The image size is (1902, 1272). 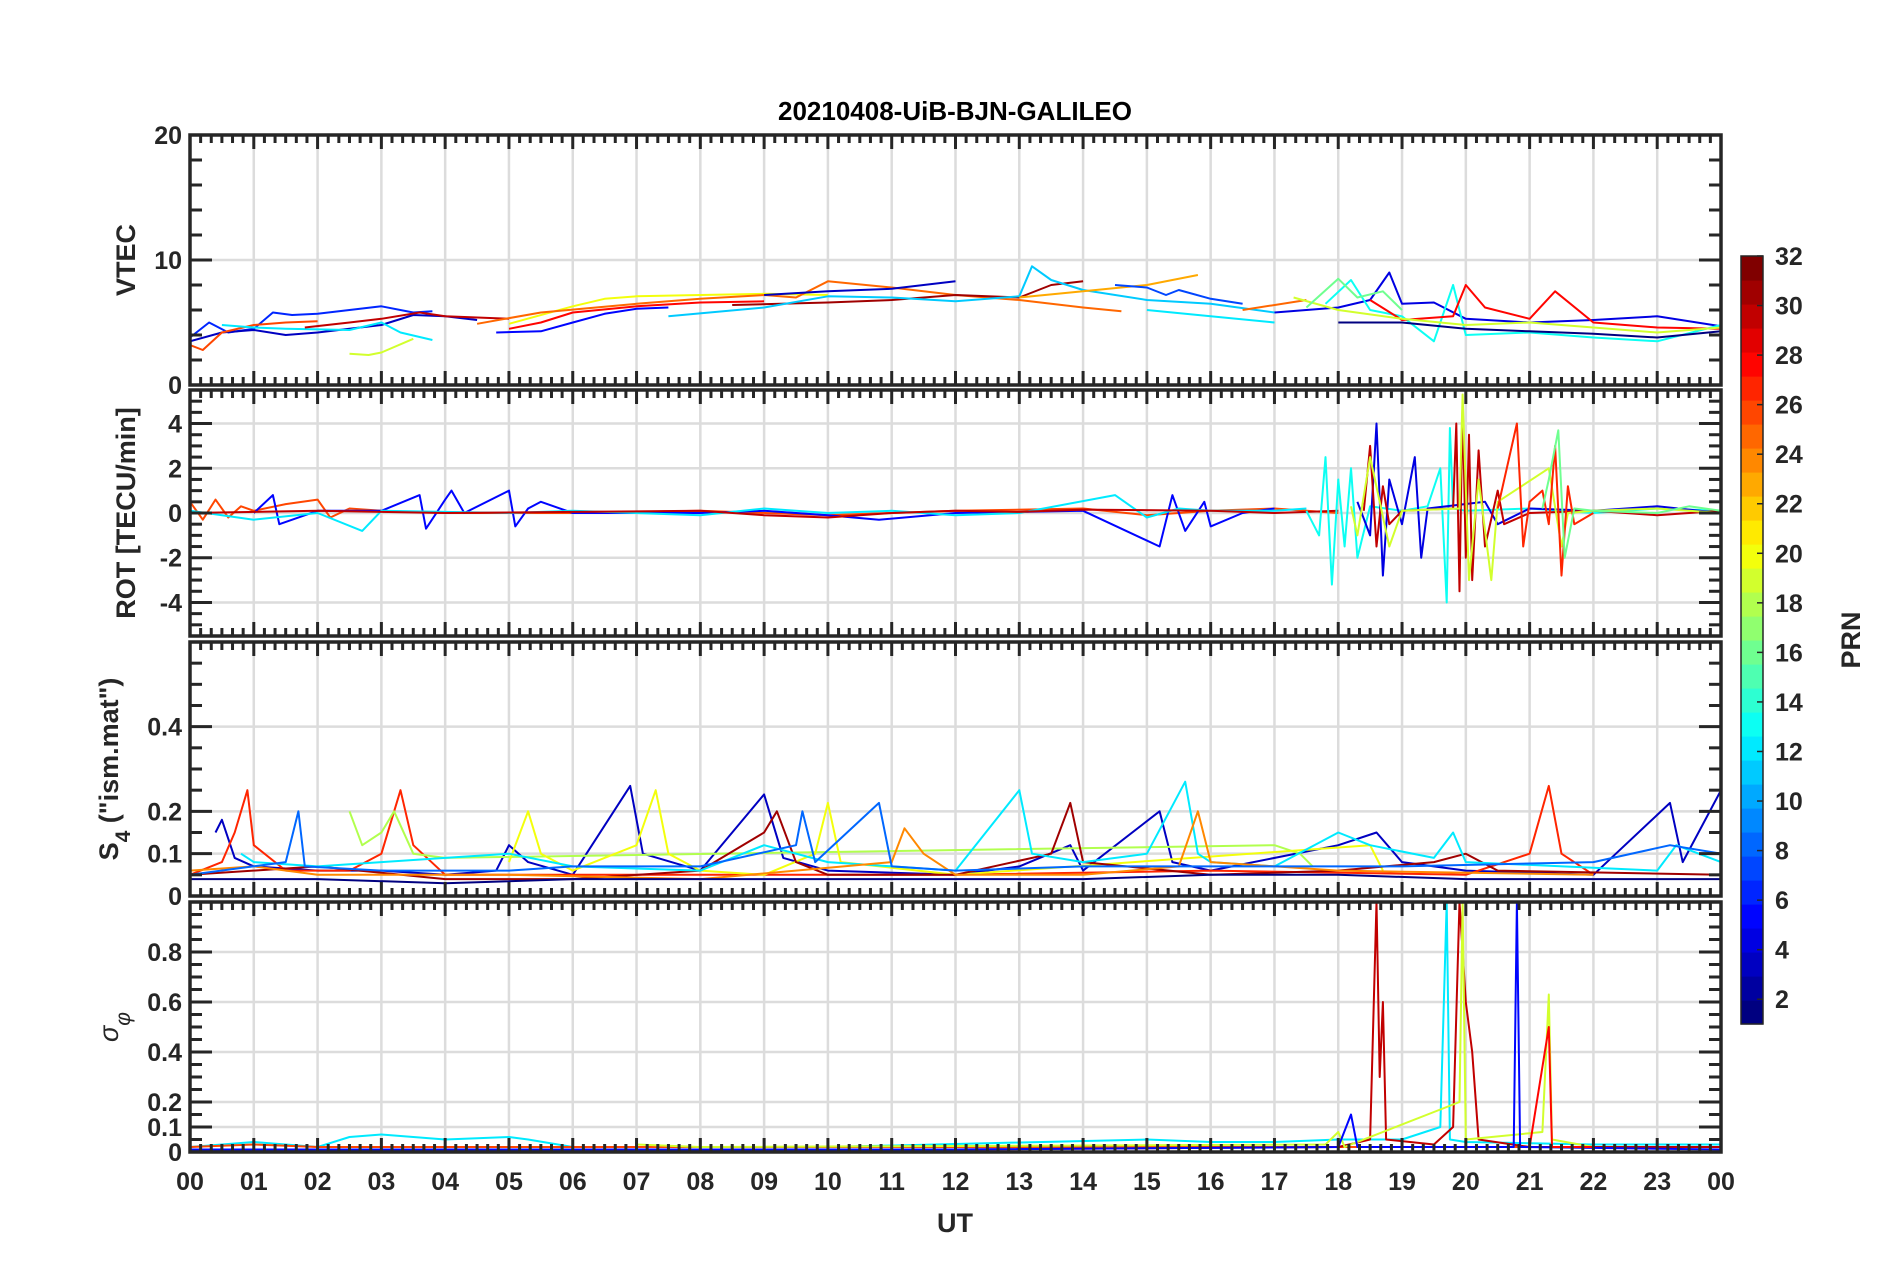 What do you see at coordinates (1789, 802) in the screenshot?
I see `colorbar-tick-label: 10` at bounding box center [1789, 802].